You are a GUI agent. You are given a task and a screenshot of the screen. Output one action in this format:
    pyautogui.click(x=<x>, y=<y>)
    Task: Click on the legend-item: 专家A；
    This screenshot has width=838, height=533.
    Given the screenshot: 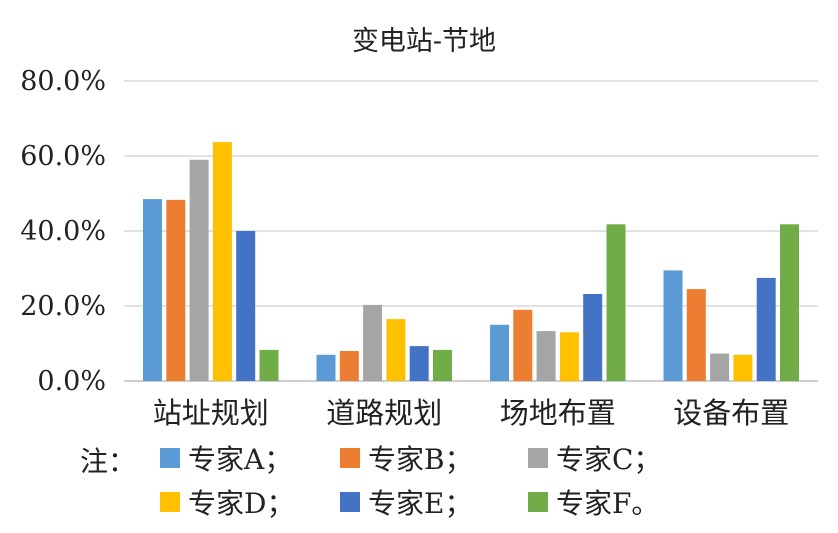 What is the action you would take?
    pyautogui.click(x=226, y=458)
    